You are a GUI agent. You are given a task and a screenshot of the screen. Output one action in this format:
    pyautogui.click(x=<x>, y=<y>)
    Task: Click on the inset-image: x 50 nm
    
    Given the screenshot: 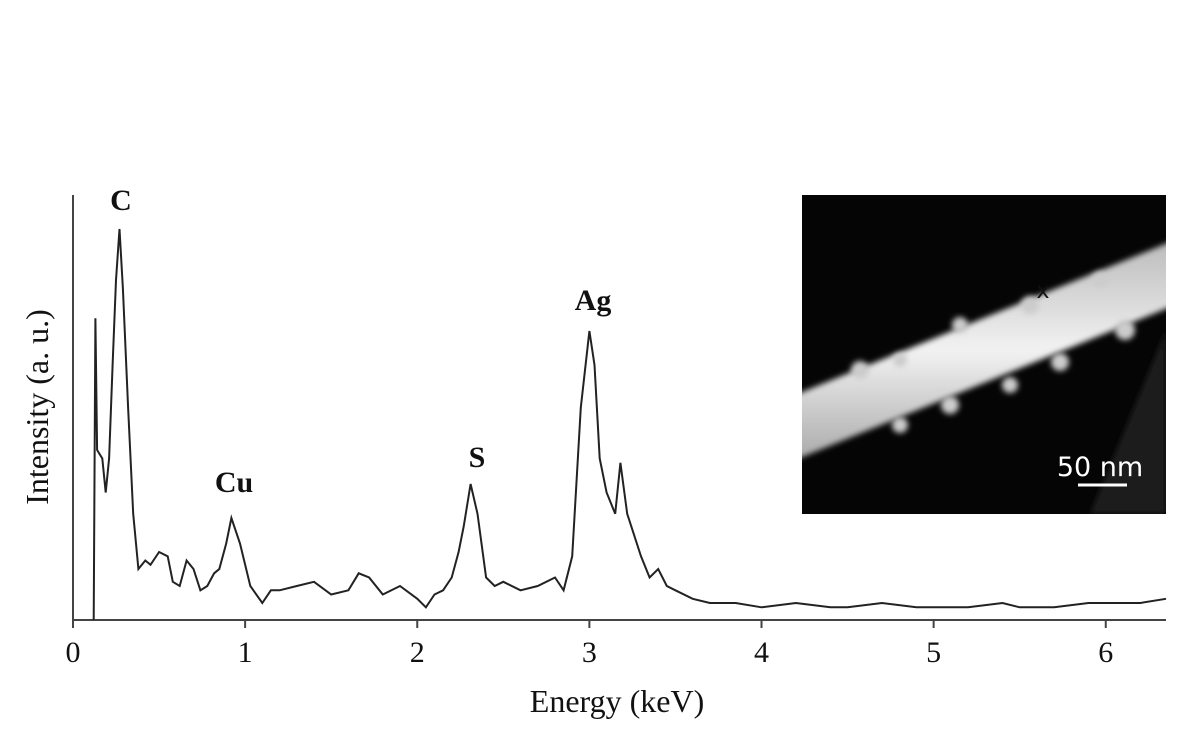 What is the action you would take?
    pyautogui.click(x=984, y=354)
    